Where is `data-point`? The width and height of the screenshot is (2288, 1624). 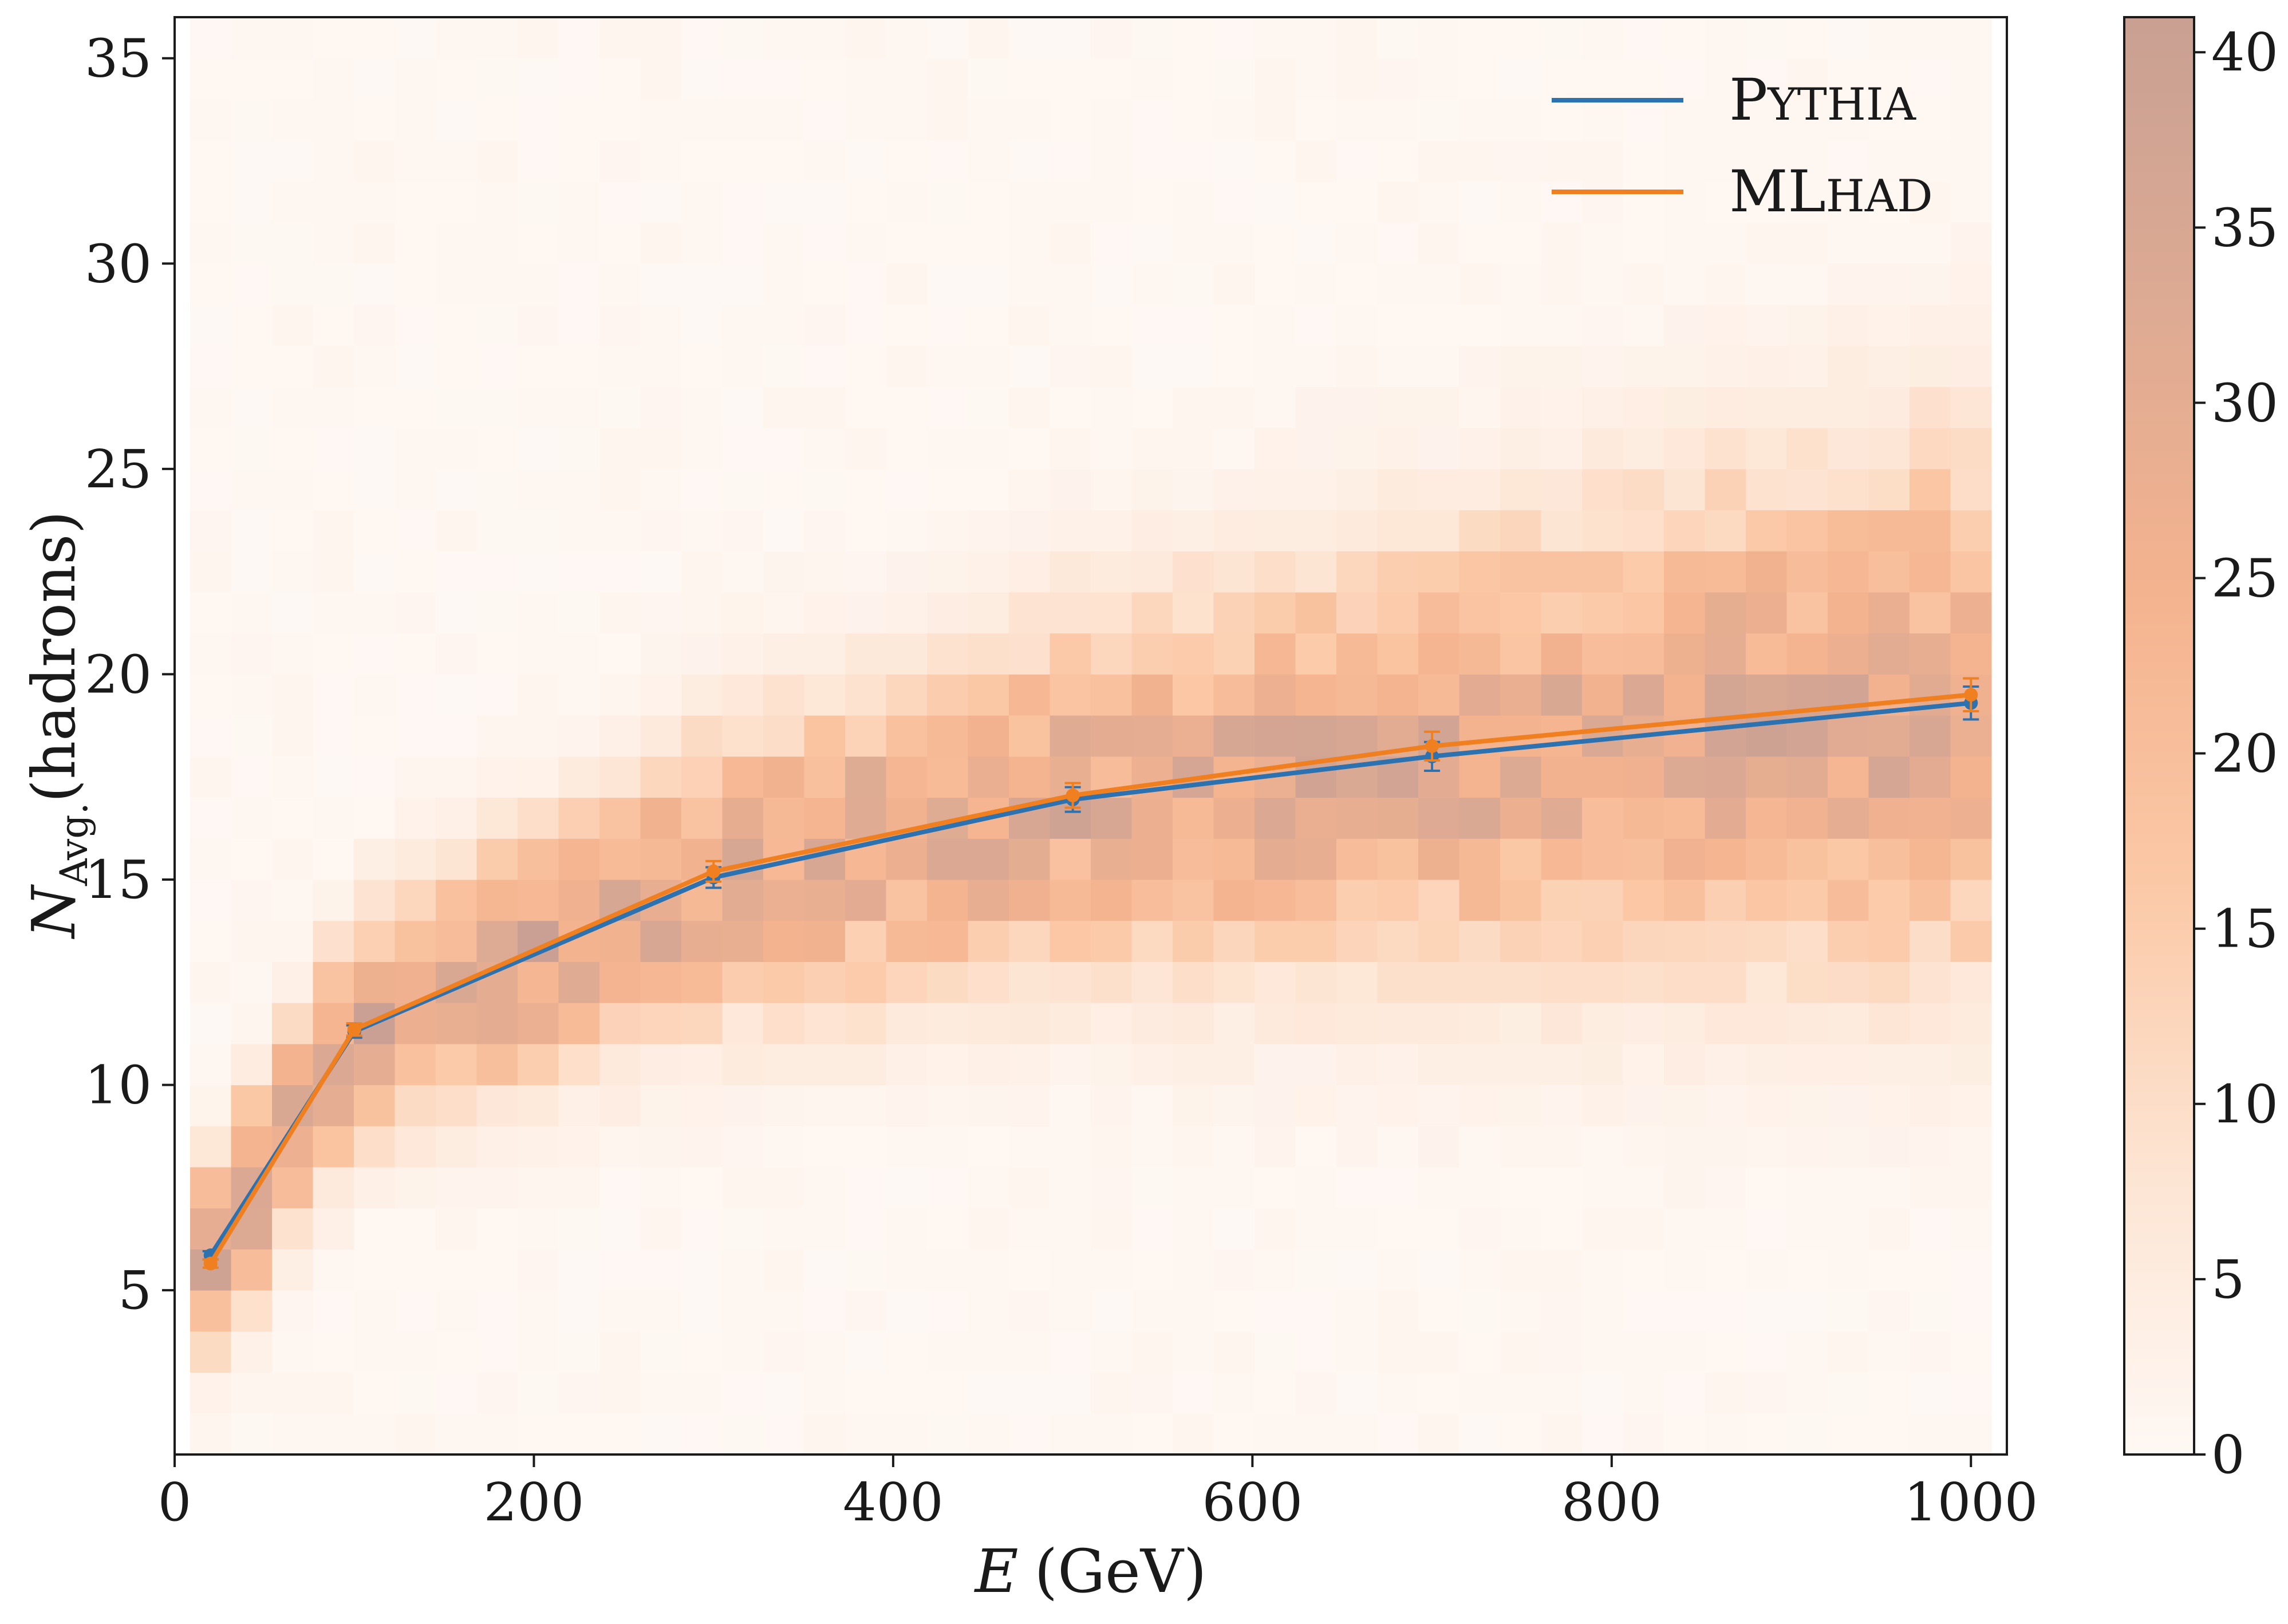
data-point is located at coordinates (1971, 695).